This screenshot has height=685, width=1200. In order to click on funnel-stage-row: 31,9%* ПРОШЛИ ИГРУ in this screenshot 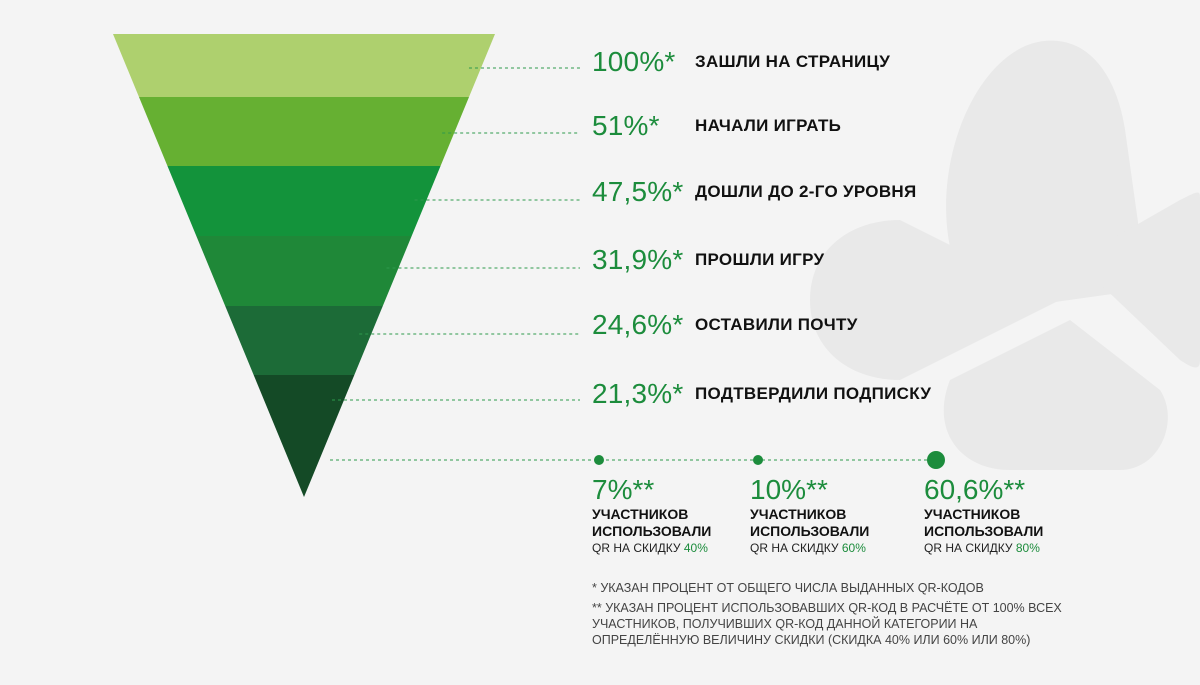, I will do `click(708, 260)`.